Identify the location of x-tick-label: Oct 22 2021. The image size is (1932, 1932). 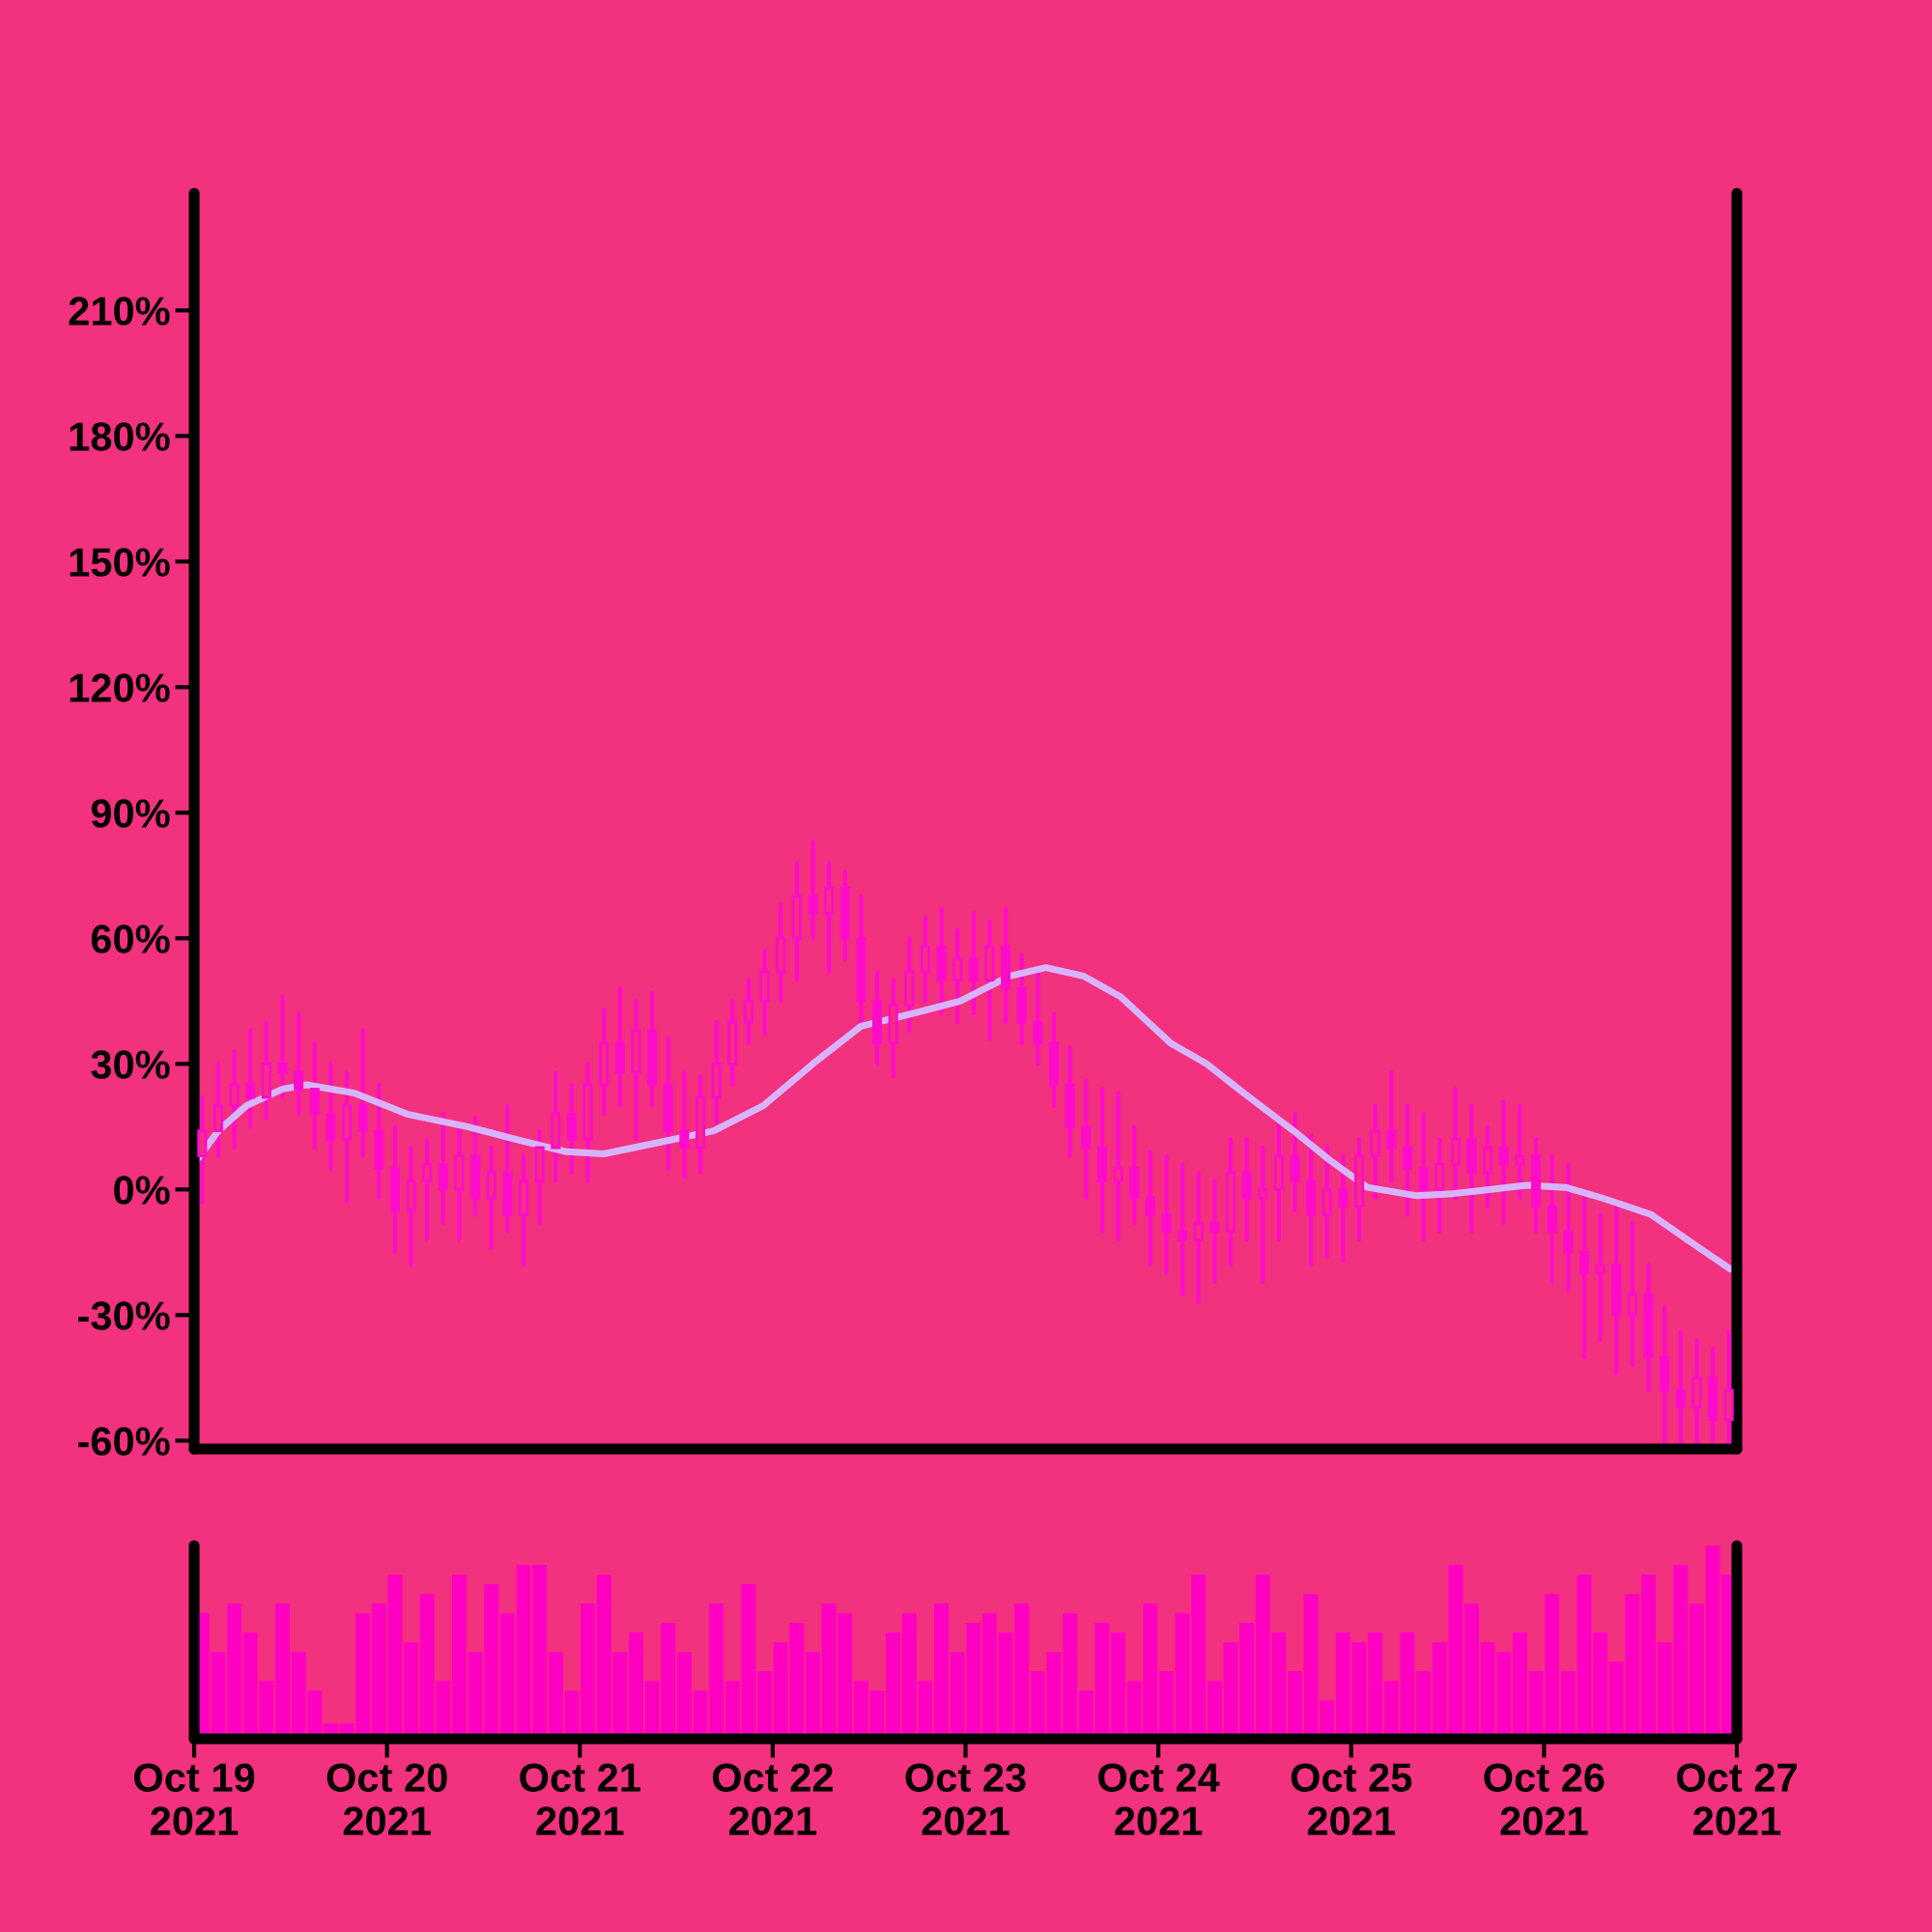
(772, 1799).